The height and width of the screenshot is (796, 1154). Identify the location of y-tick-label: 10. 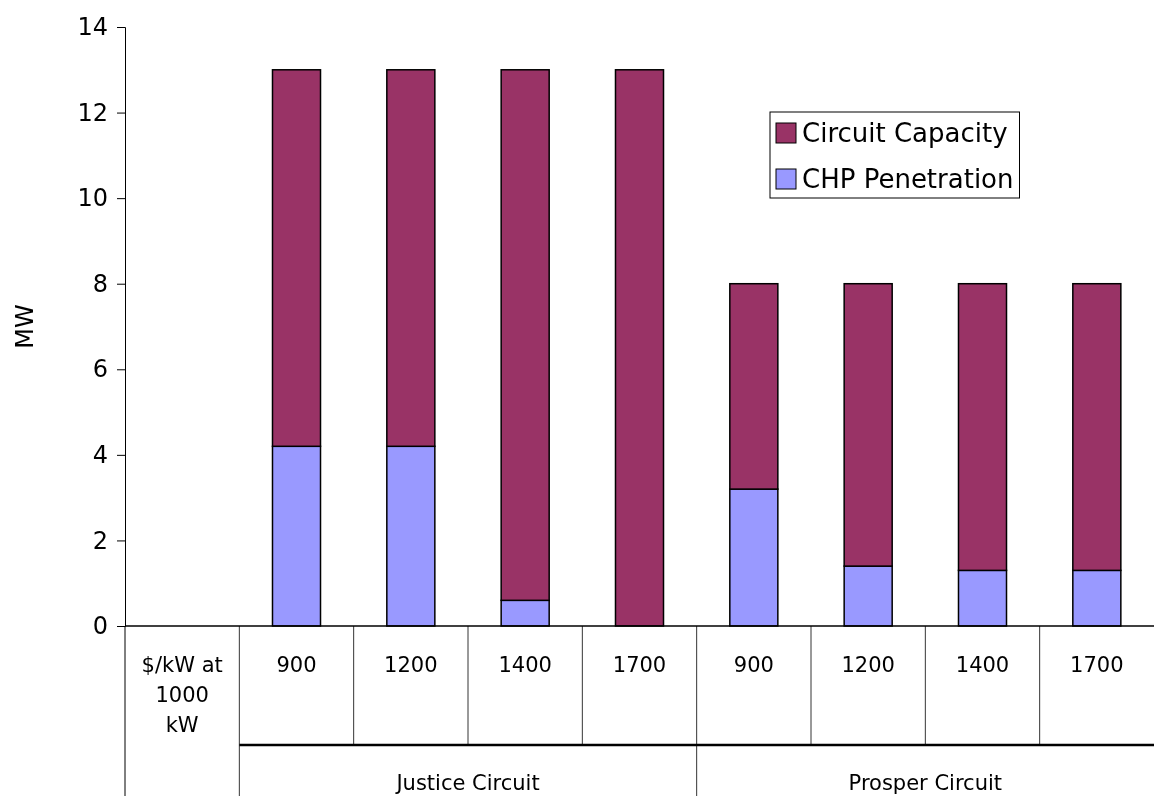
(92, 198).